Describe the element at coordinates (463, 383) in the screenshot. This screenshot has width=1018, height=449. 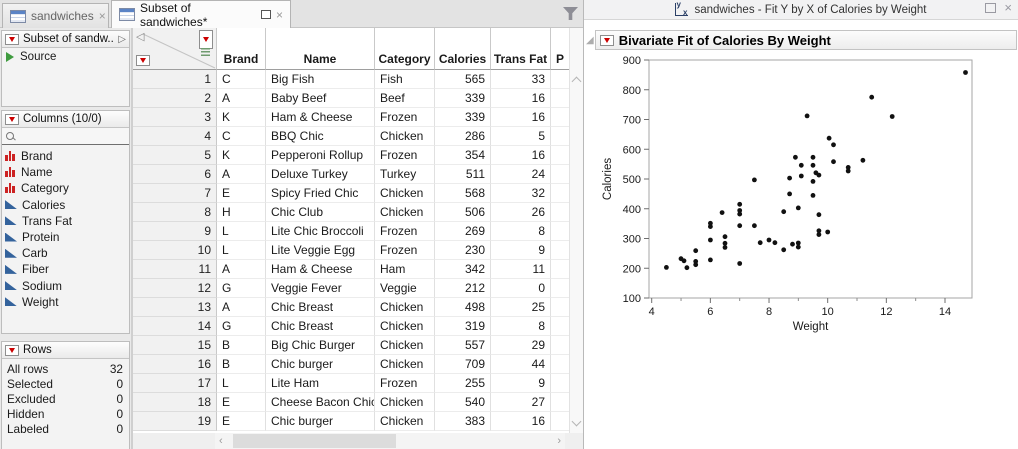
I see `table-cell: 255` at that location.